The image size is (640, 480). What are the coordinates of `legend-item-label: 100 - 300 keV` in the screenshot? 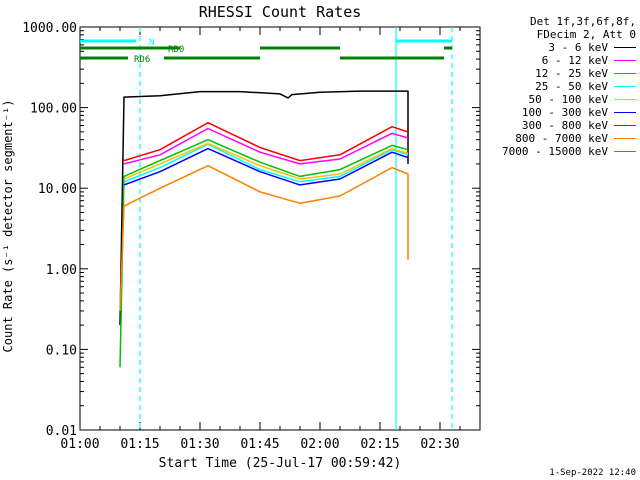 It's located at (564, 112).